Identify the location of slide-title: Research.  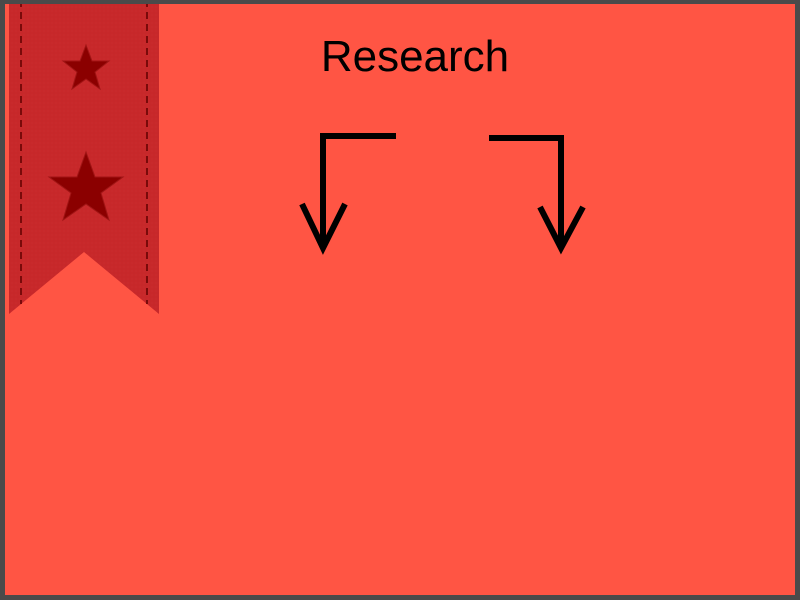
(415, 56).